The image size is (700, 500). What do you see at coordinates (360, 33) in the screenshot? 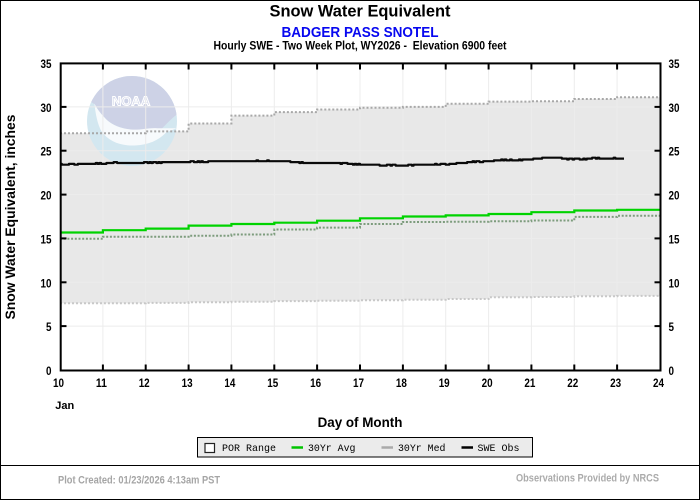
I see `svg-text: BADGER PASS SNOTEL` at bounding box center [360, 33].